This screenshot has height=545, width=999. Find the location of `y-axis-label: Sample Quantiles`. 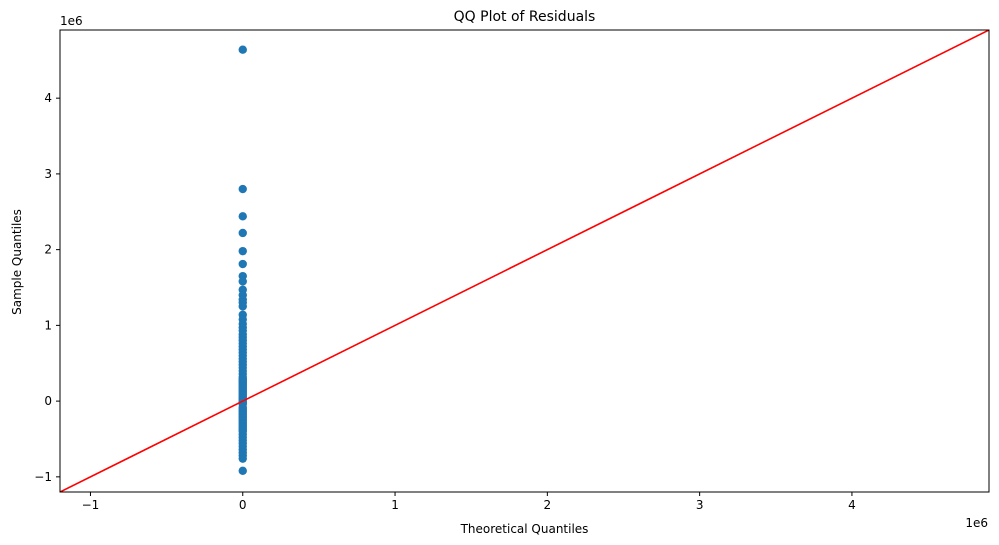

y-axis-label: Sample Quantiles is located at coordinates (17, 262).